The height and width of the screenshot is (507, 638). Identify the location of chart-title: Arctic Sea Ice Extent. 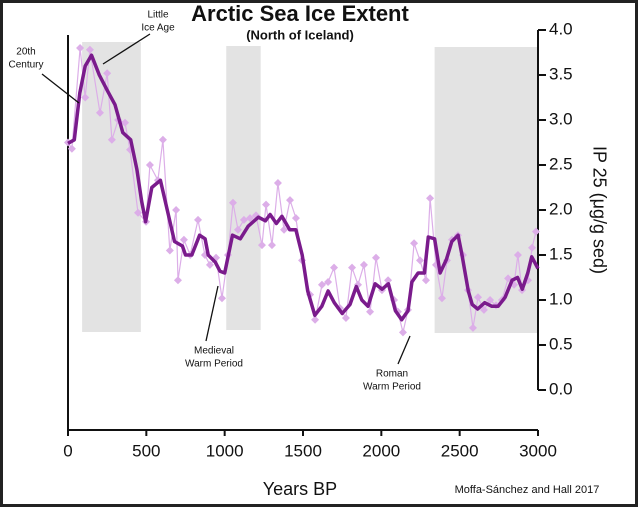
(300, 13).